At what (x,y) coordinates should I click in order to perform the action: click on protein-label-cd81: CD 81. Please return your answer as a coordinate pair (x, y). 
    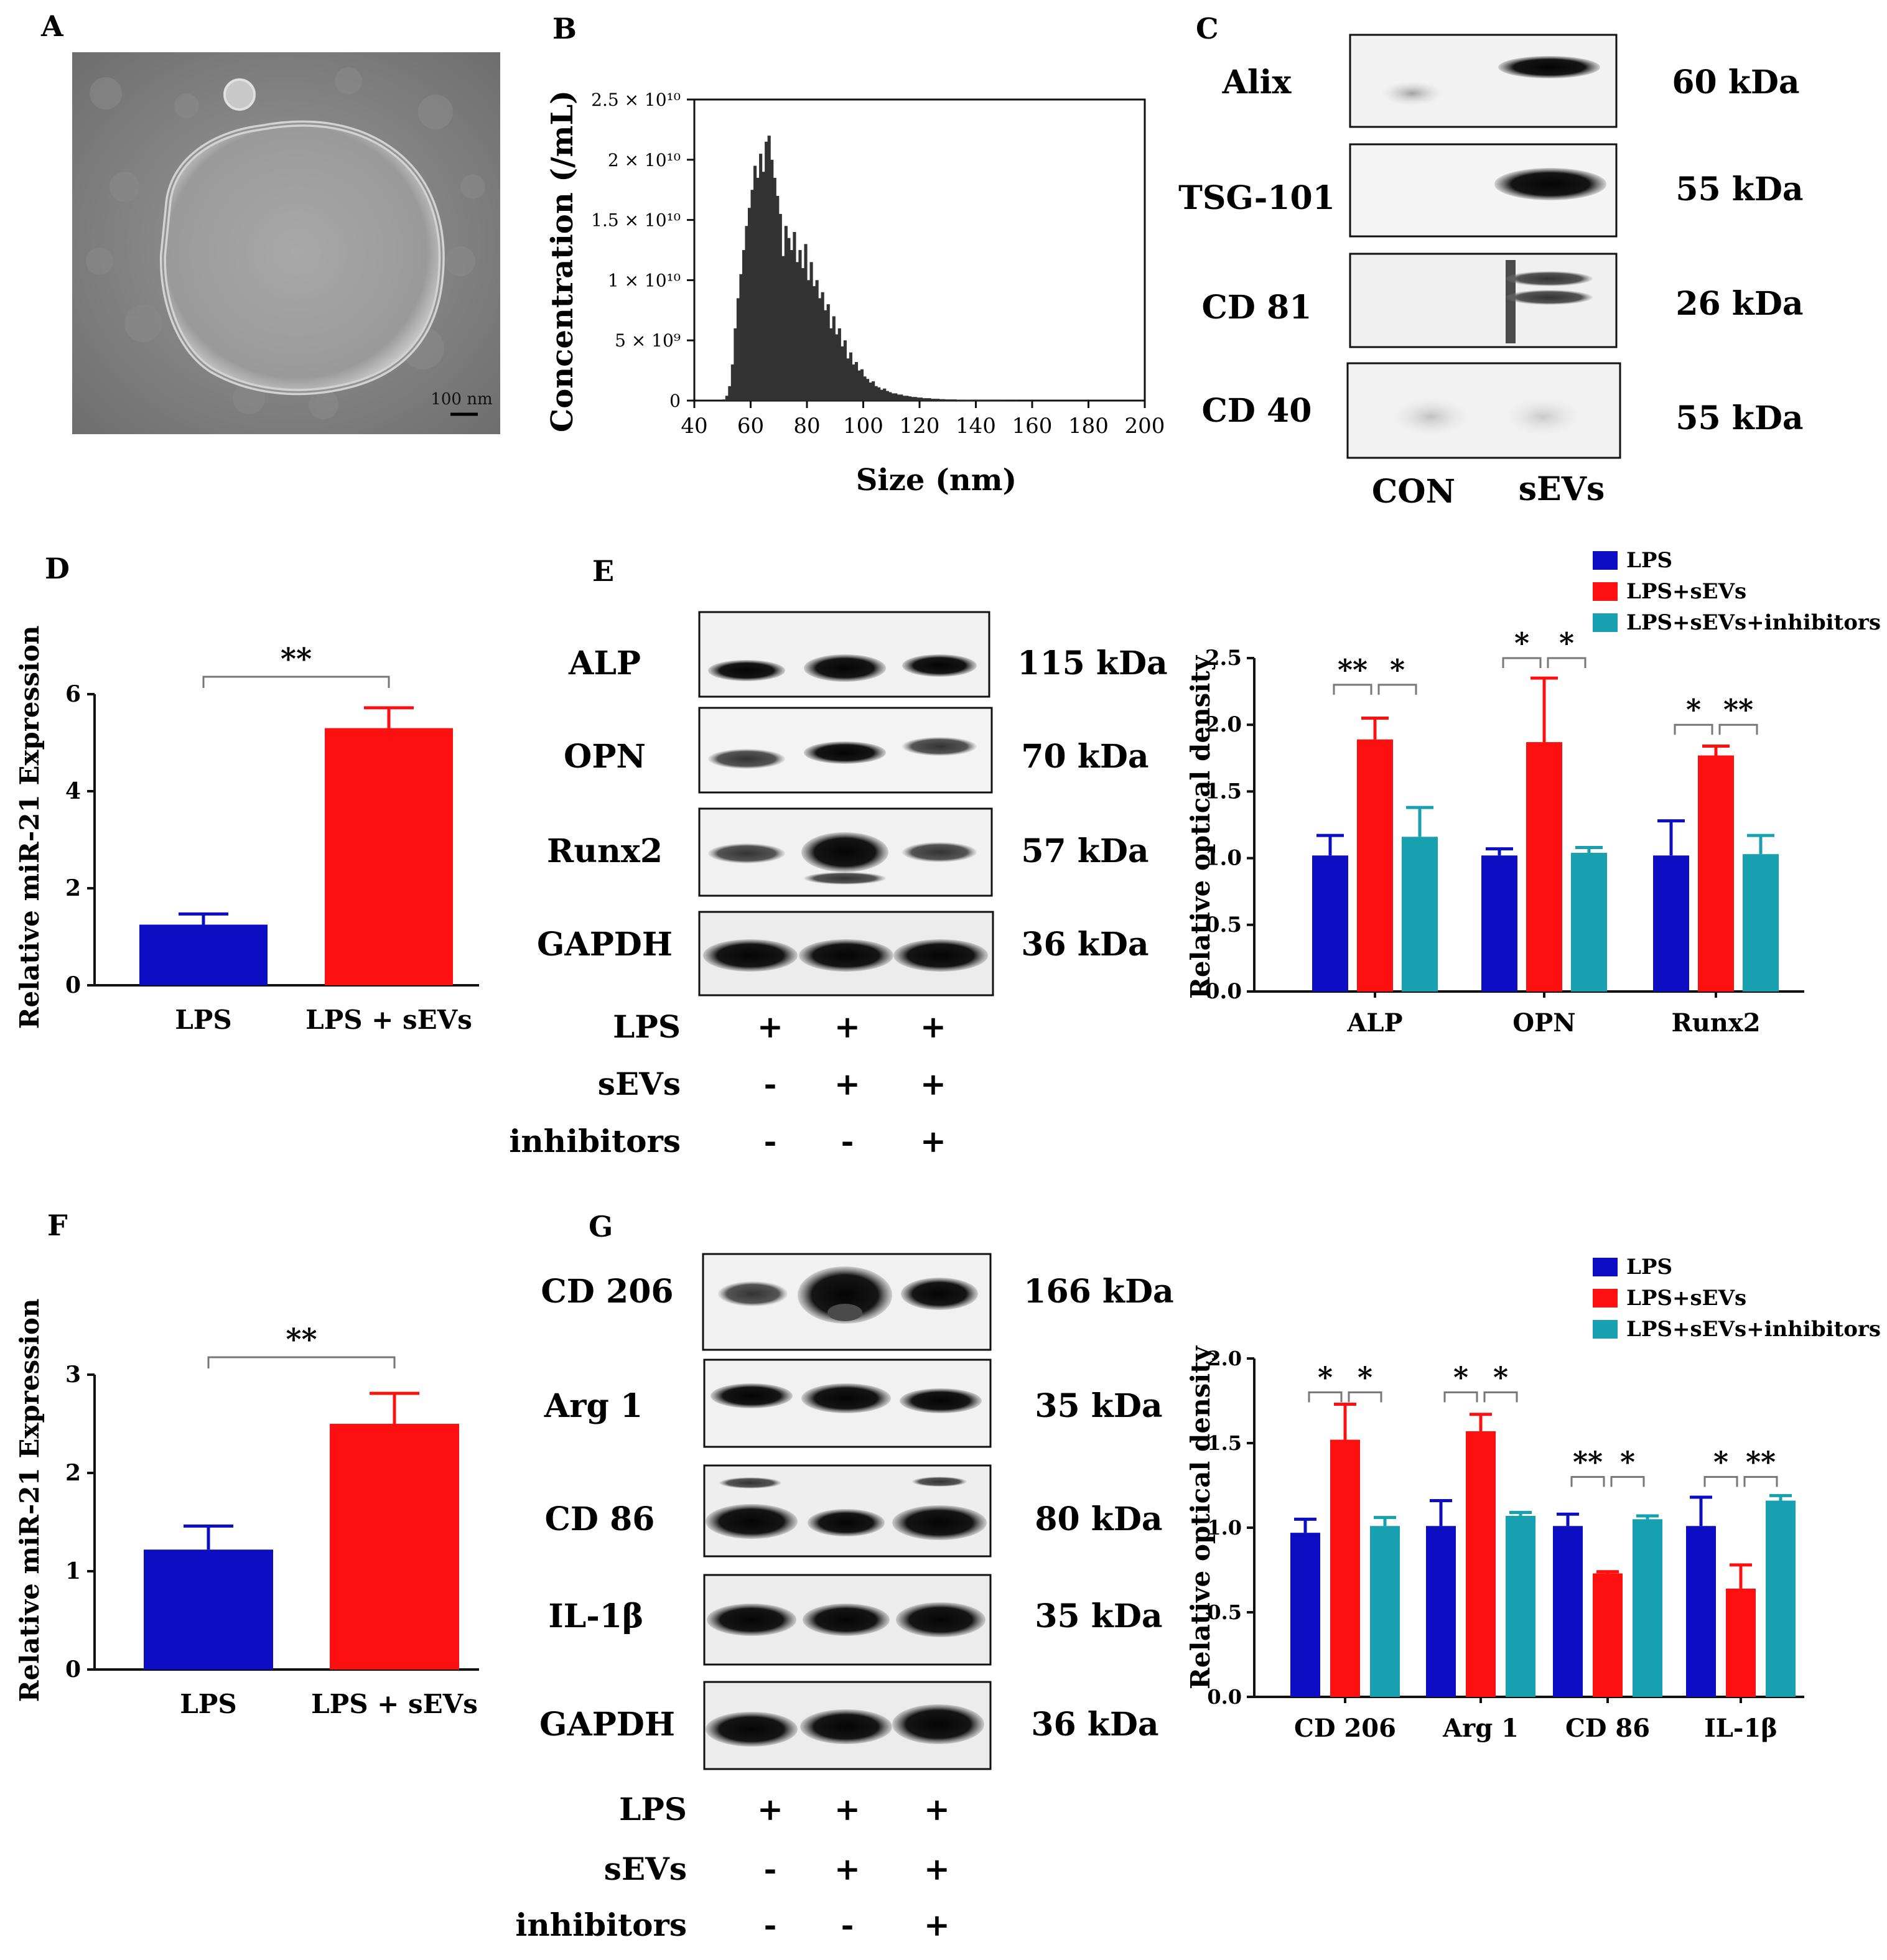
    Looking at the image, I should click on (1257, 308).